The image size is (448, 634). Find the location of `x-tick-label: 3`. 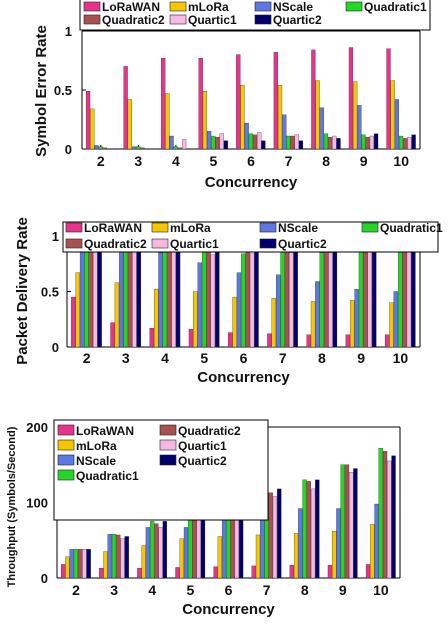

x-tick-label: 3 is located at coordinates (114, 590).